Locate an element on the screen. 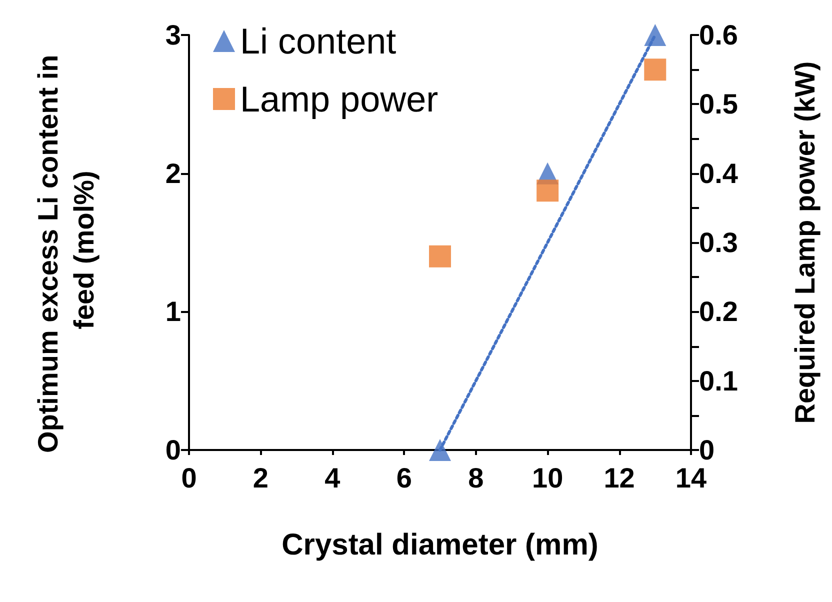  y2-tick-label: 0.3 is located at coordinates (718, 242).